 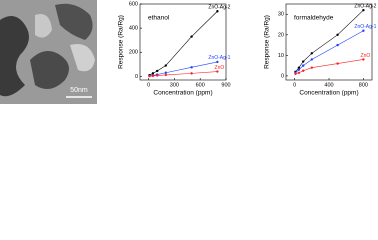 What do you see at coordinates (174, 85) in the screenshot?
I see `x-tick-label: 300` at bounding box center [174, 85].